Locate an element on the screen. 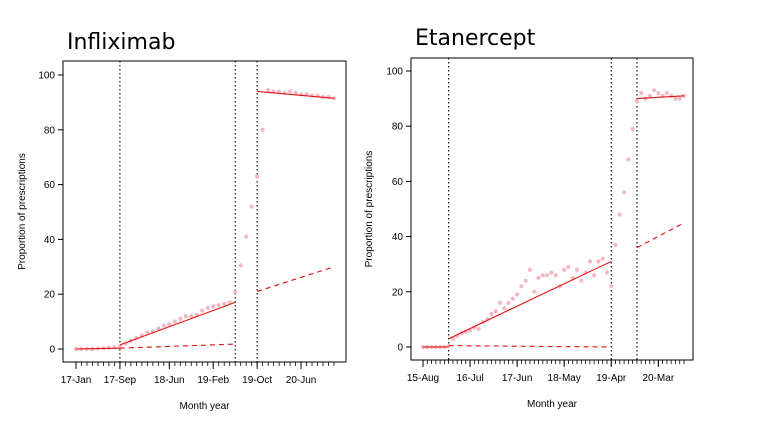  chart-title: Etanercept is located at coordinates (475, 38).